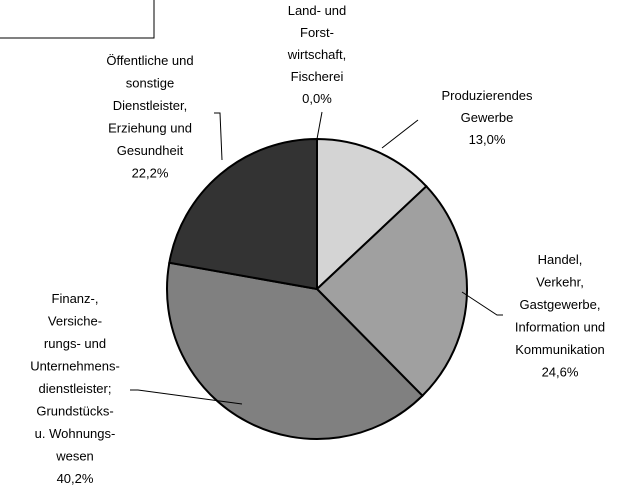 The height and width of the screenshot is (492, 629). What do you see at coordinates (75, 433) in the screenshot?
I see `label-line: u. Wohnungs-` at bounding box center [75, 433].